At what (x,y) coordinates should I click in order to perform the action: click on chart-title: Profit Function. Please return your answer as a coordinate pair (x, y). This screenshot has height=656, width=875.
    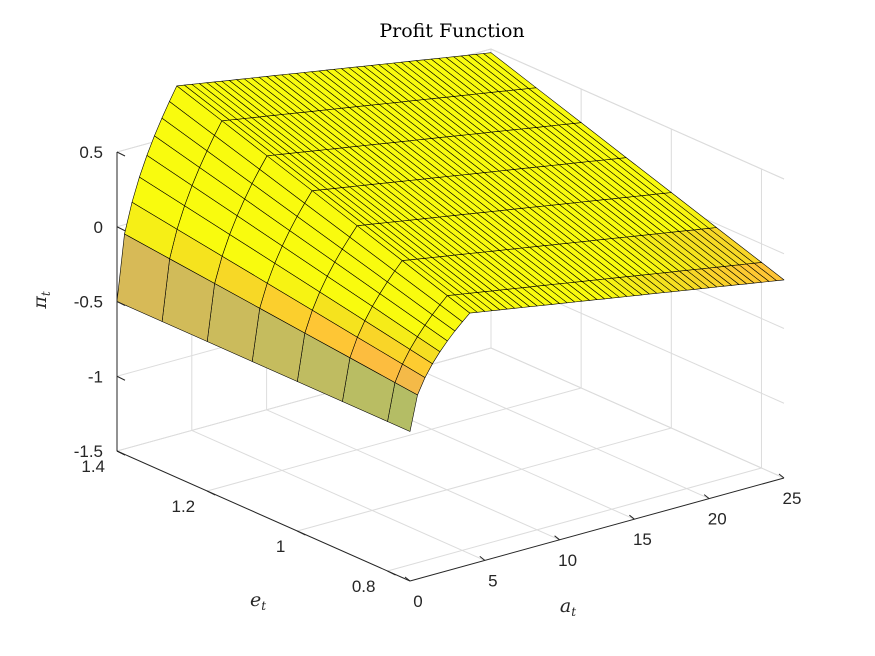
    Looking at the image, I should click on (451, 31).